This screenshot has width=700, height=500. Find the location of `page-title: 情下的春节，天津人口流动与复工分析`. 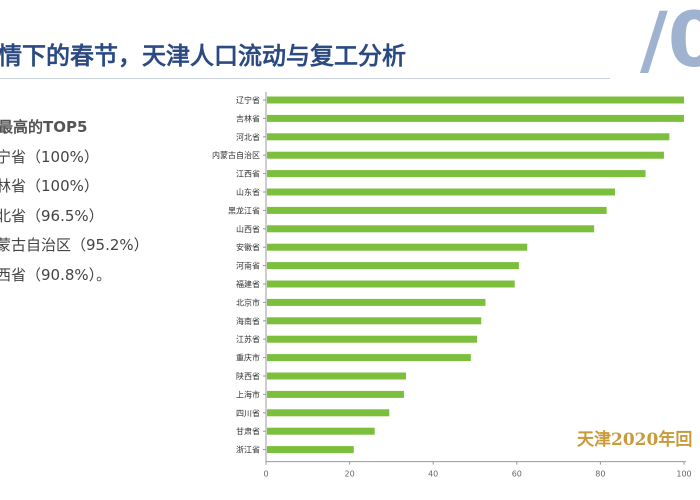

page-title: 情下的春节，天津人口流动与复工分析 is located at coordinates (203, 56).